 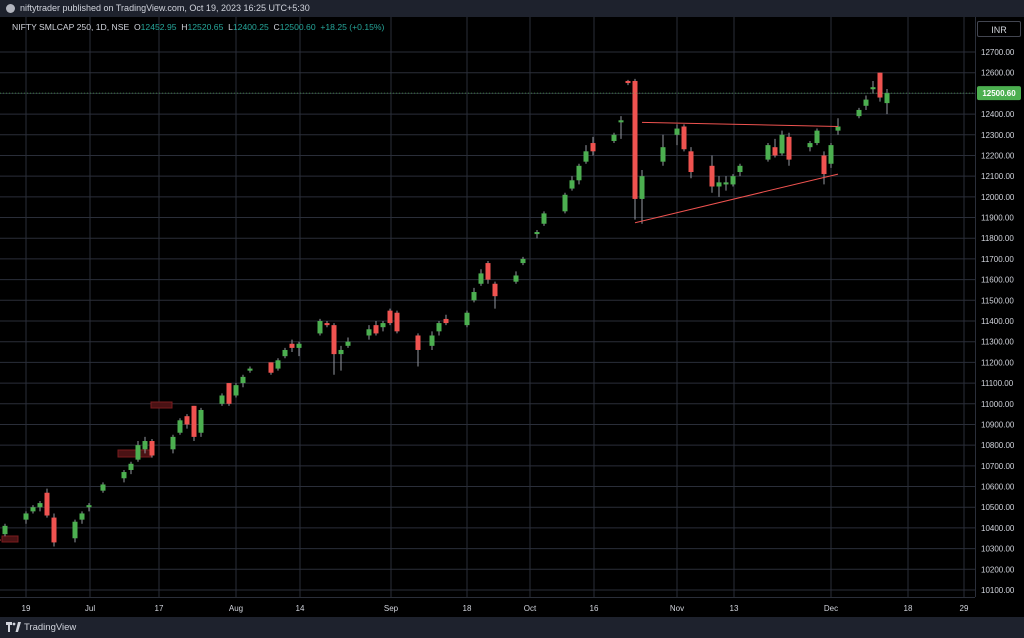 What do you see at coordinates (50, 627) in the screenshot?
I see `footer-brand: TradingView` at bounding box center [50, 627].